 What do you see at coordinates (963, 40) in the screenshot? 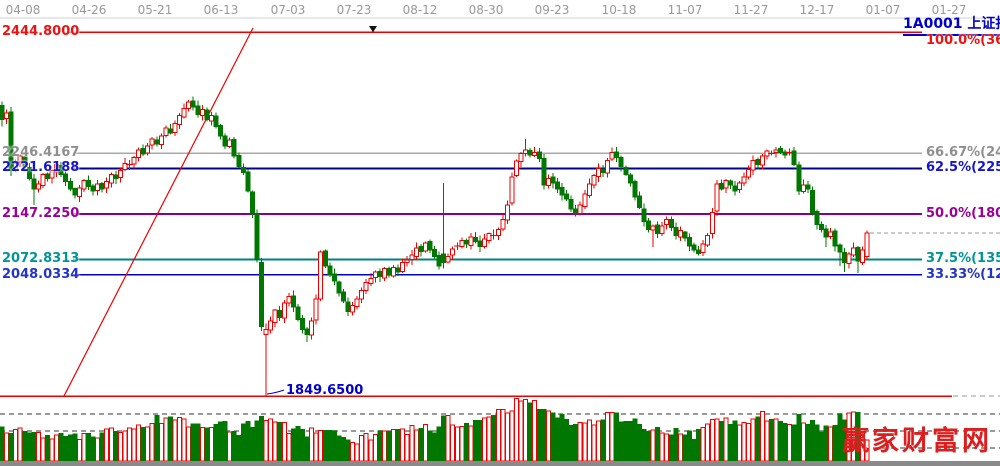
I see `fib-label-100pct: 100.0%(360)` at bounding box center [963, 40].